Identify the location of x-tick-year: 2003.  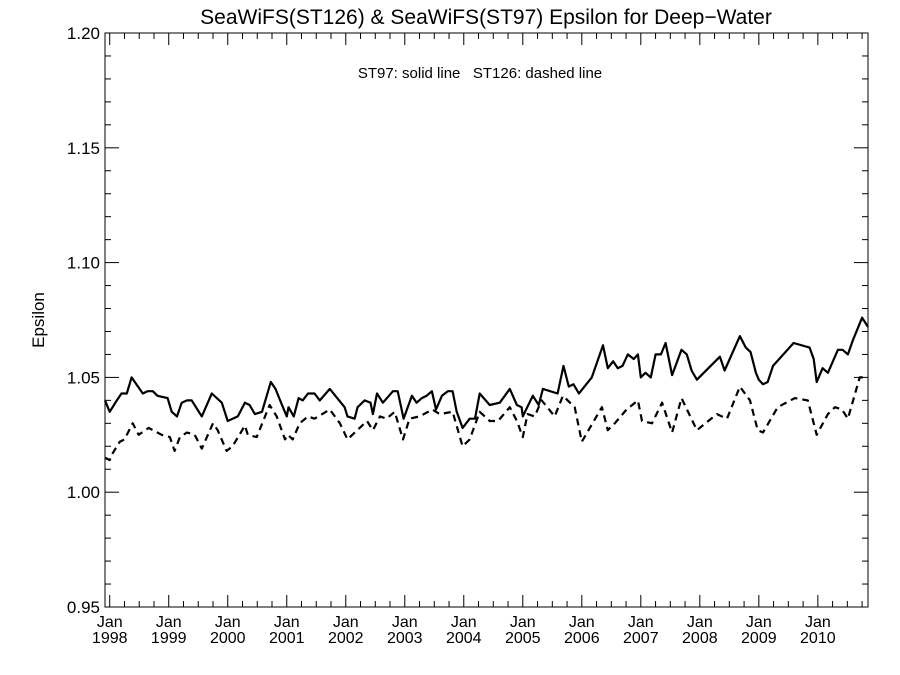
(405, 638).